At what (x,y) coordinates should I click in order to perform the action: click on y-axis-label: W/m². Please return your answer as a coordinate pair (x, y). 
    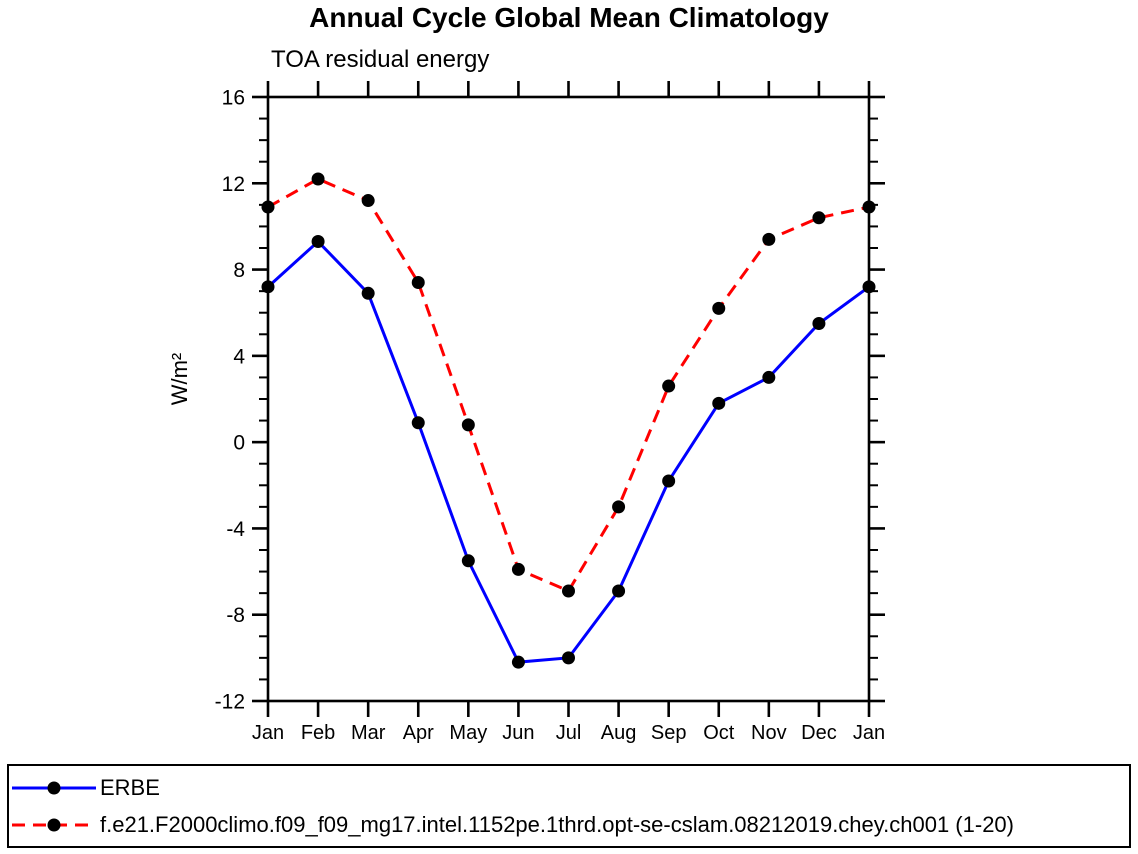
    Looking at the image, I should click on (179, 379).